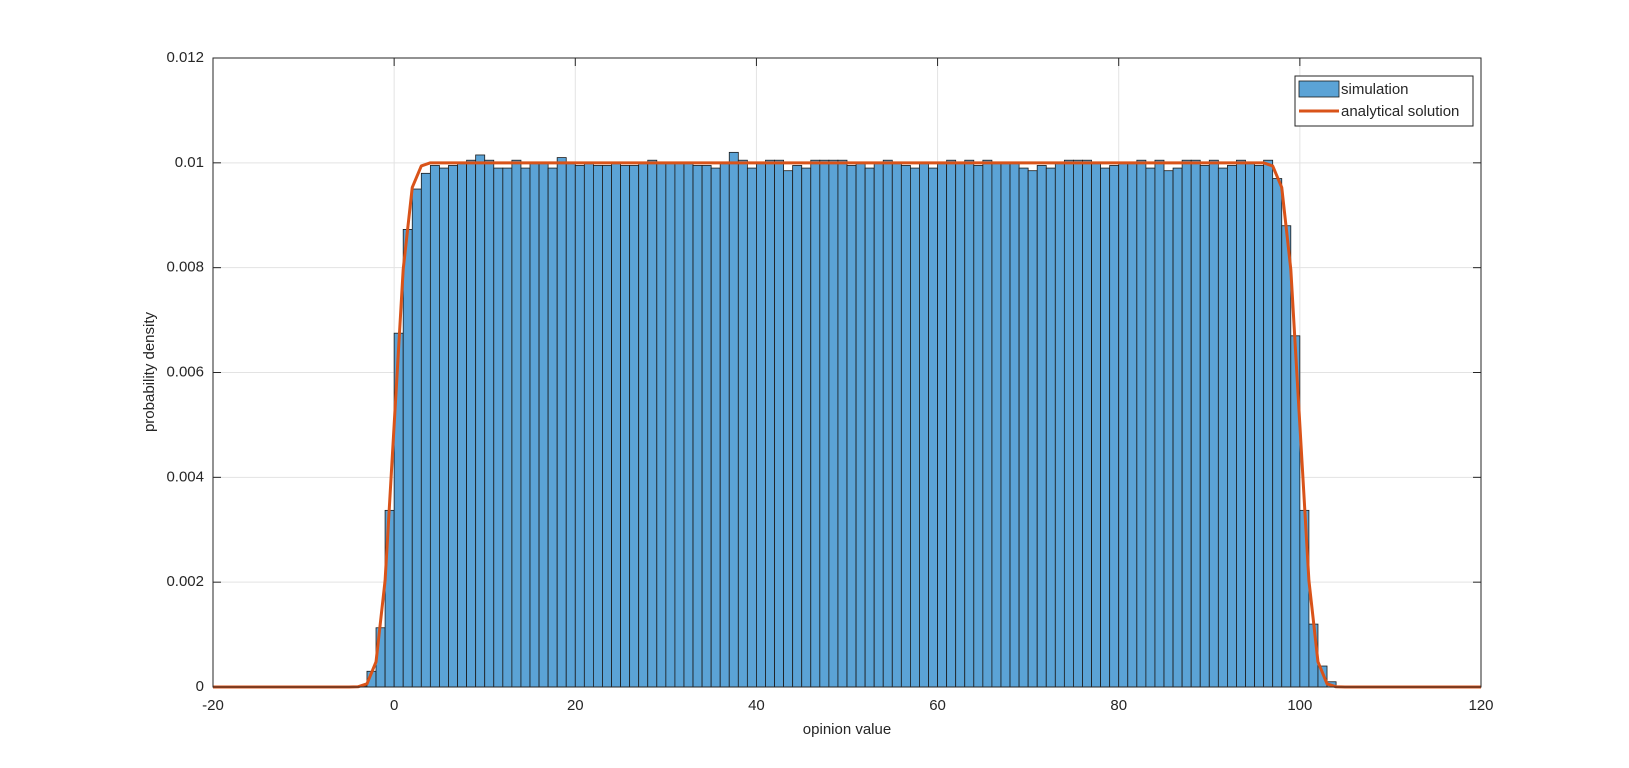  What do you see at coordinates (185, 57) in the screenshot?
I see `y-tick-label: 0.012` at bounding box center [185, 57].